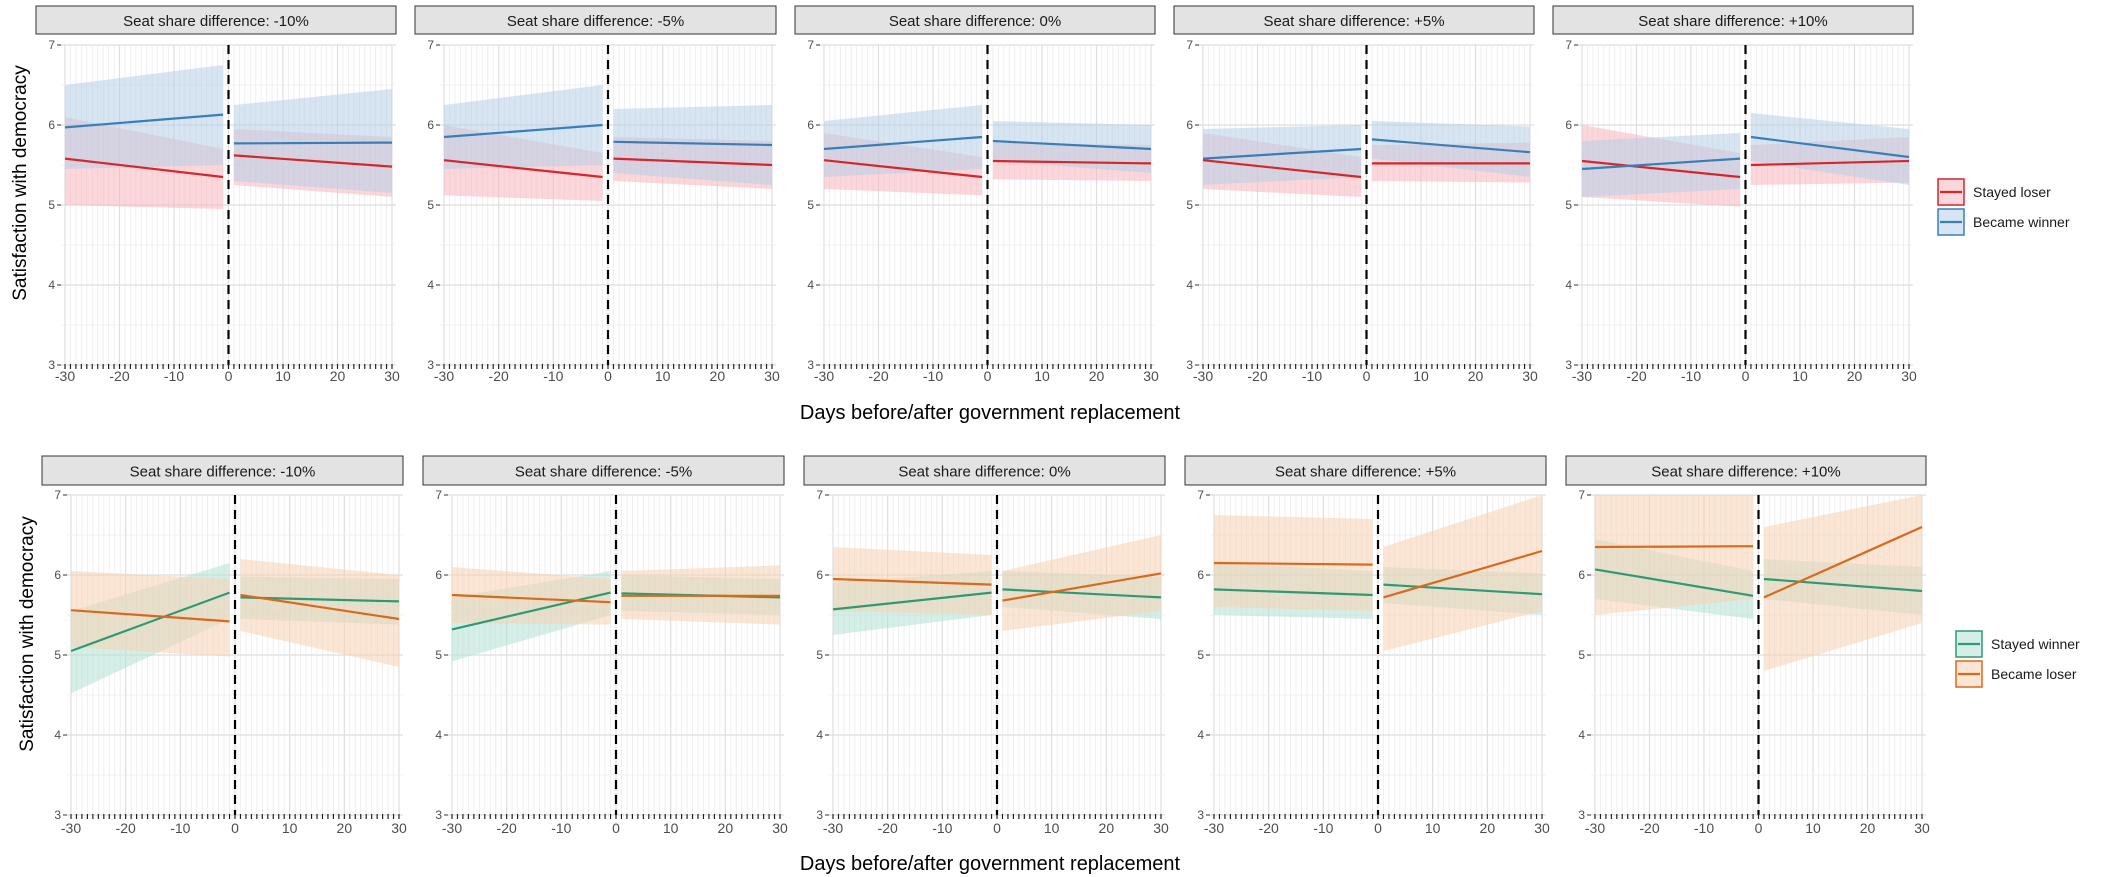  Describe the element at coordinates (990, 413) in the screenshot. I see `x-axis-label-top: Days before/after government replacement` at that location.